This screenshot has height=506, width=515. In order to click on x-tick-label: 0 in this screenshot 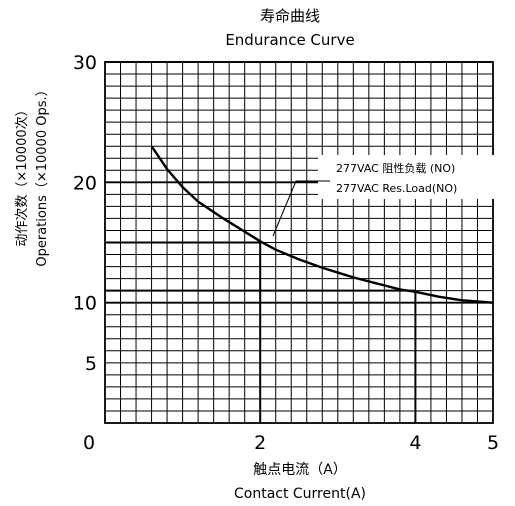, I will do `click(89, 443)`.